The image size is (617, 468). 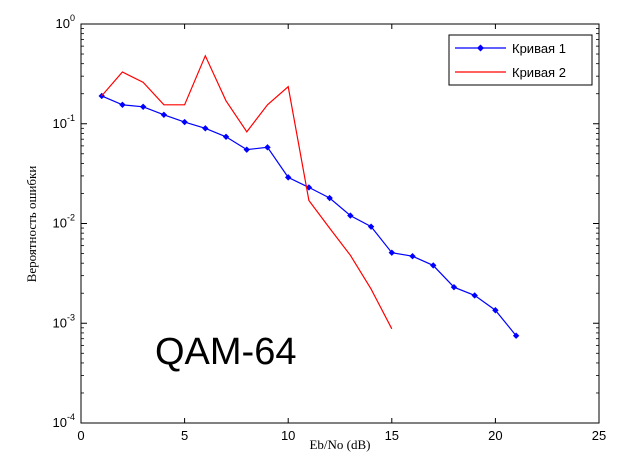 I want to click on y-axis-label: Вероятность ошибки, so click(x=31, y=224).